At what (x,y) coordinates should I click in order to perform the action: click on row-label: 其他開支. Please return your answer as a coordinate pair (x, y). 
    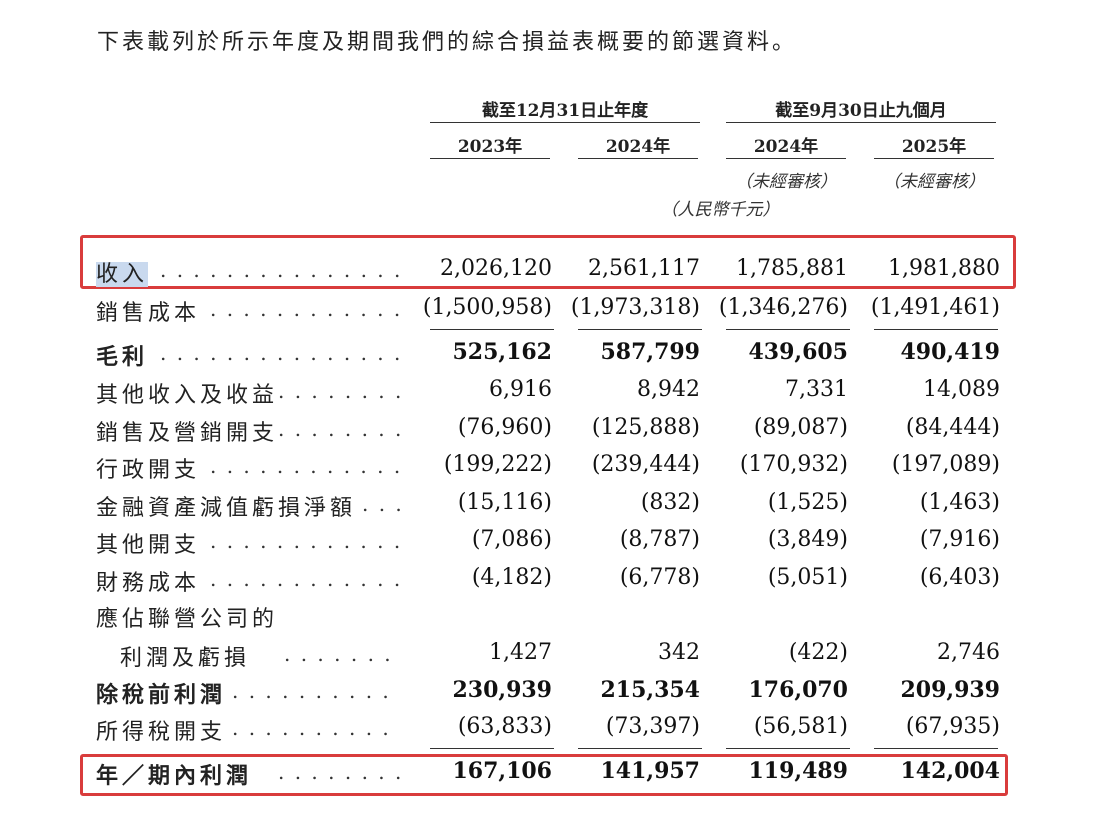
    Looking at the image, I should click on (148, 543).